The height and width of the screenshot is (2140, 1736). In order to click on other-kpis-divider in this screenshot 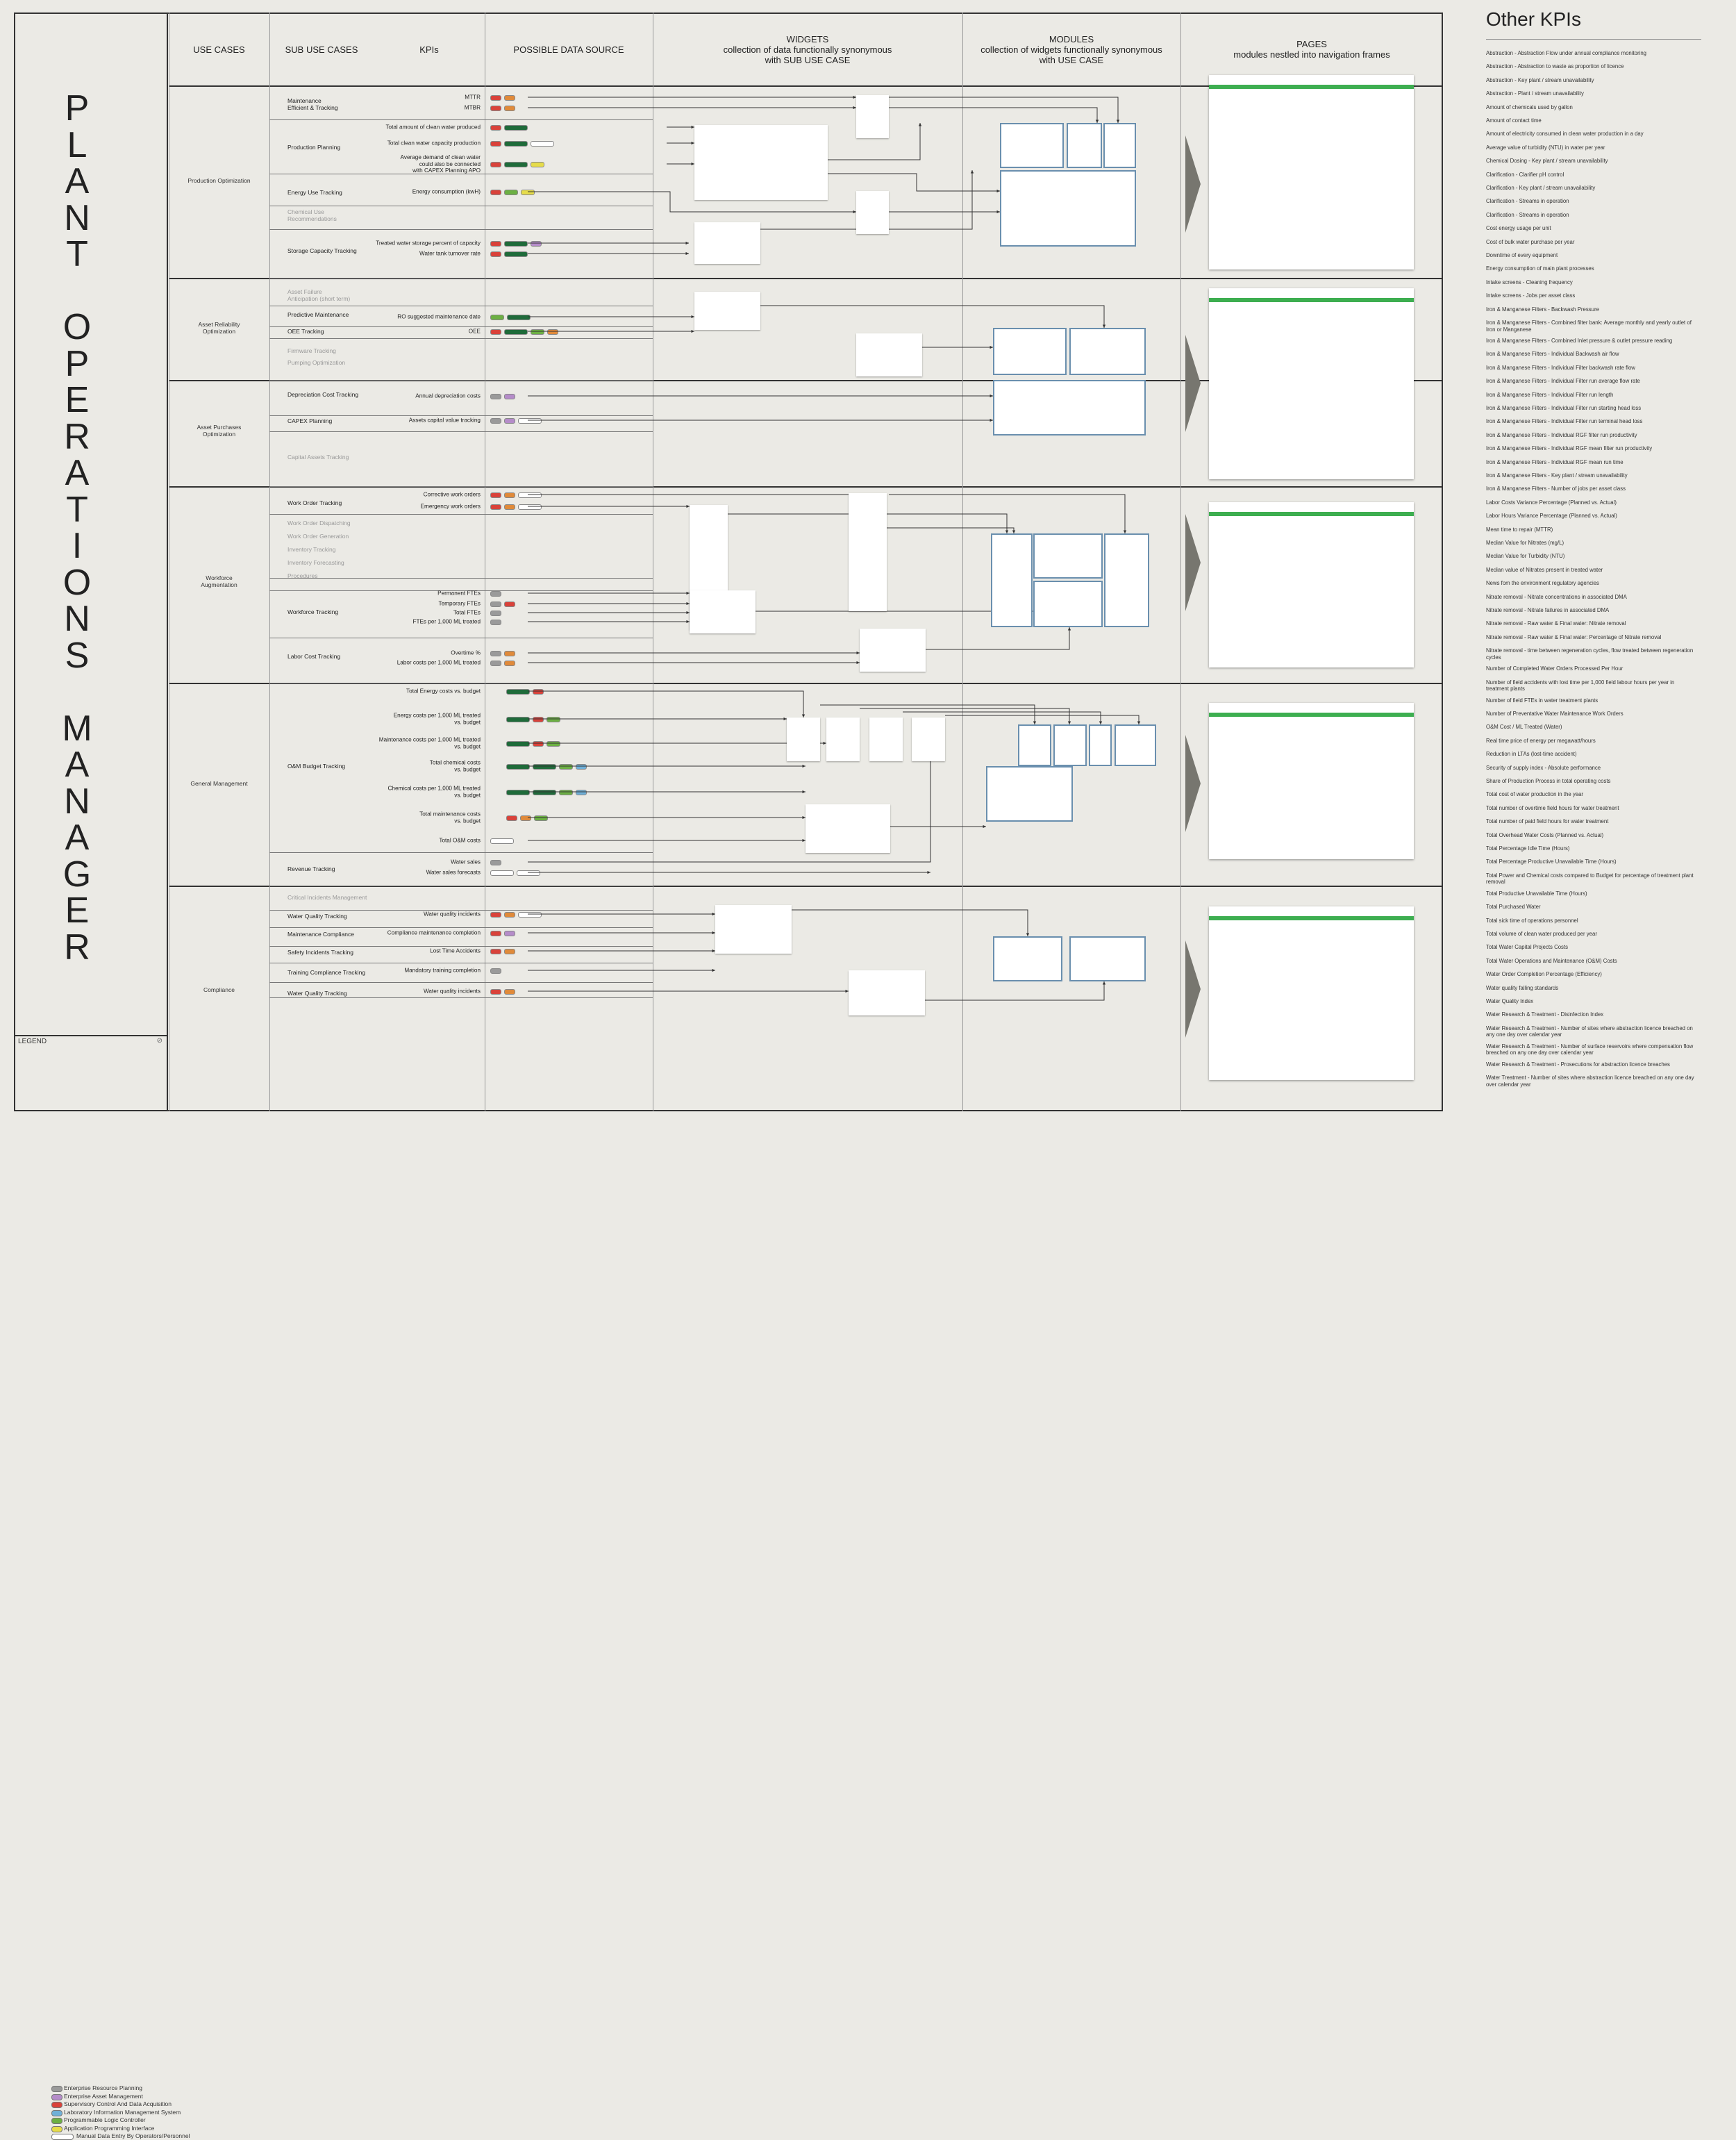, I will do `click(1593, 39)`.